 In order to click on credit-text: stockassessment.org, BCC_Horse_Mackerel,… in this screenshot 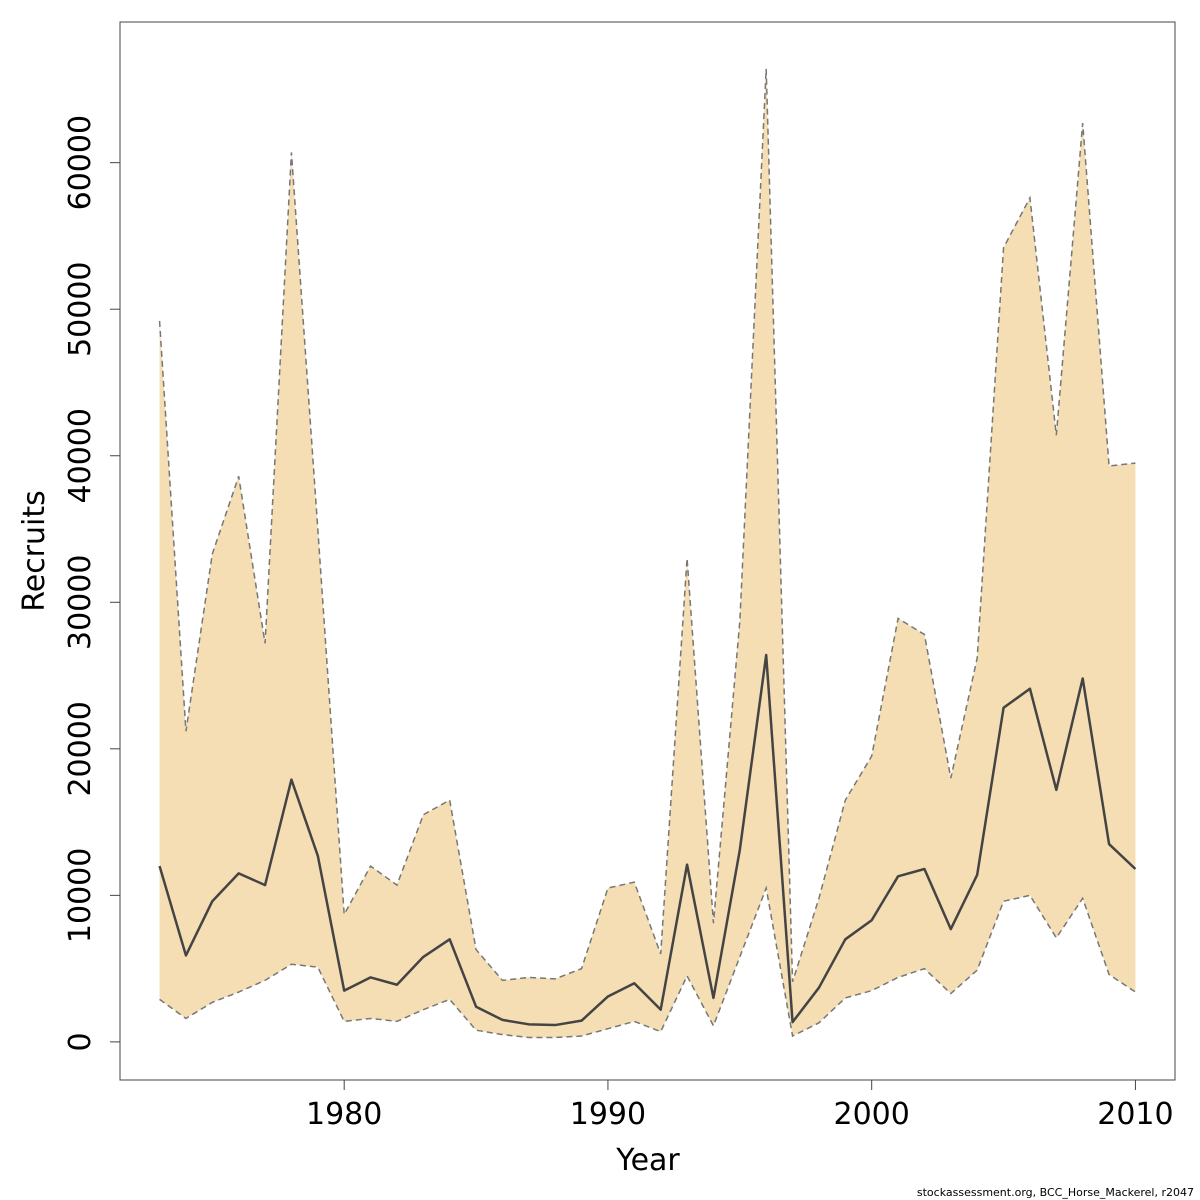, I will do `click(1055, 1192)`.